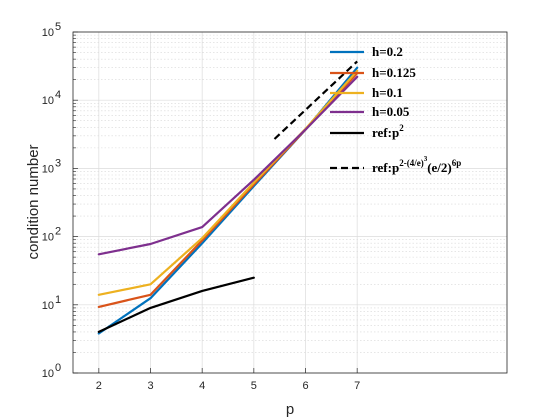  Describe the element at coordinates (439, 167) in the screenshot. I see `legend-label-tail: (e/2)` at that location.